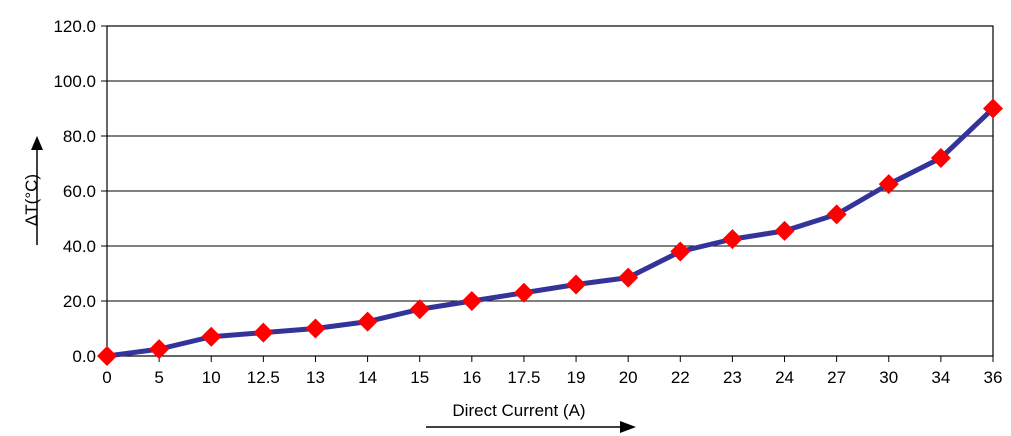  Describe the element at coordinates (158, 377) in the screenshot. I see `x-tick-label: 5` at that location.